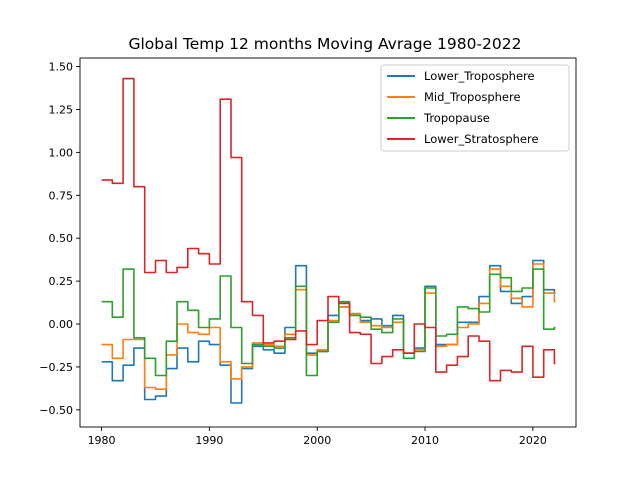  Describe the element at coordinates (61, 281) in the screenshot. I see `y-tick-label: 0.25` at that location.